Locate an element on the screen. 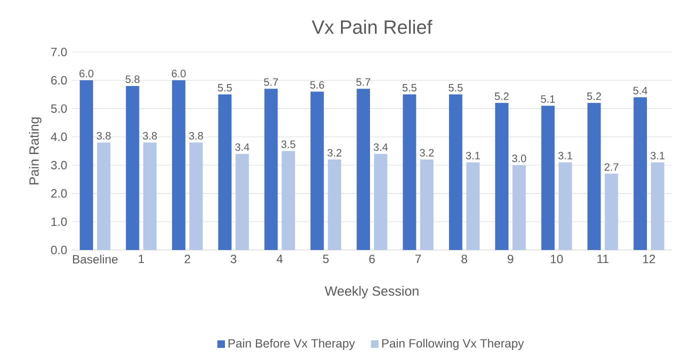  y-tick-label: 5.0 is located at coordinates (59, 108).